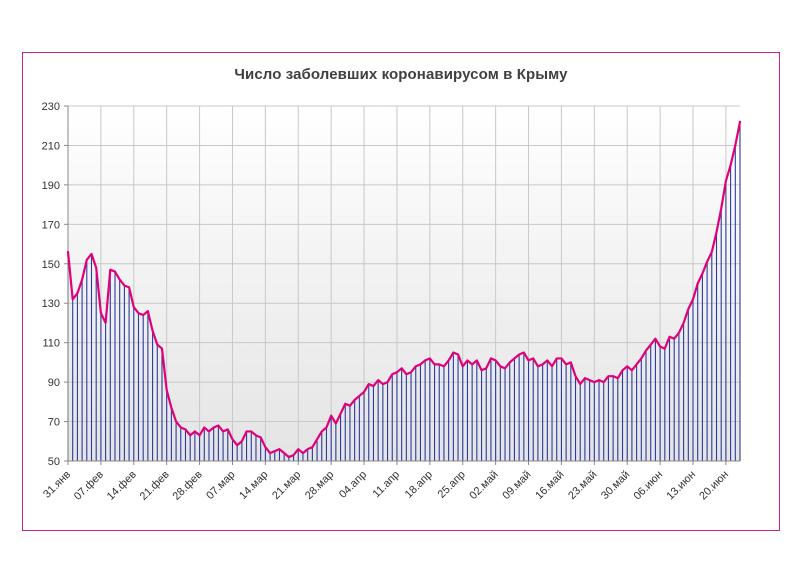 Image resolution: width=802 pixels, height=588 pixels. Describe the element at coordinates (51, 107) in the screenshot. I see `y-tick-label: 230` at that location.